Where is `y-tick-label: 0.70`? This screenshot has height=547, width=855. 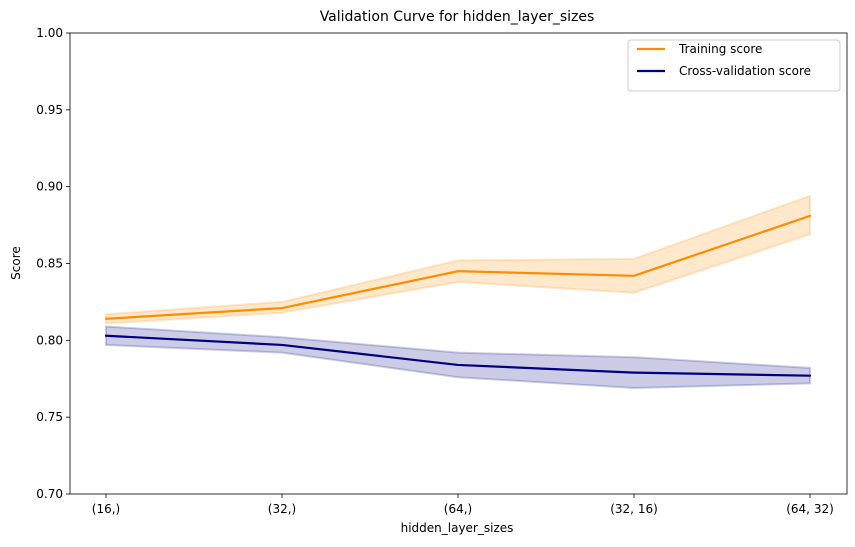
y-tick-label: 0.70 is located at coordinates (49, 494).